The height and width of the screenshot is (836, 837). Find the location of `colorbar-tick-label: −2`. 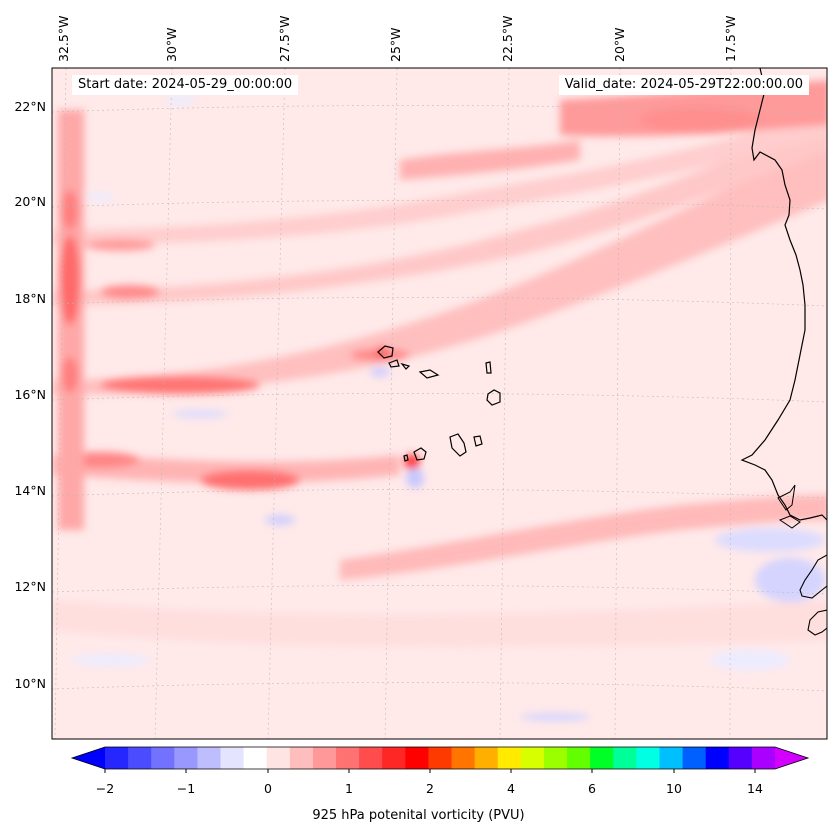

colorbar-tick-label: −2 is located at coordinates (105, 788).